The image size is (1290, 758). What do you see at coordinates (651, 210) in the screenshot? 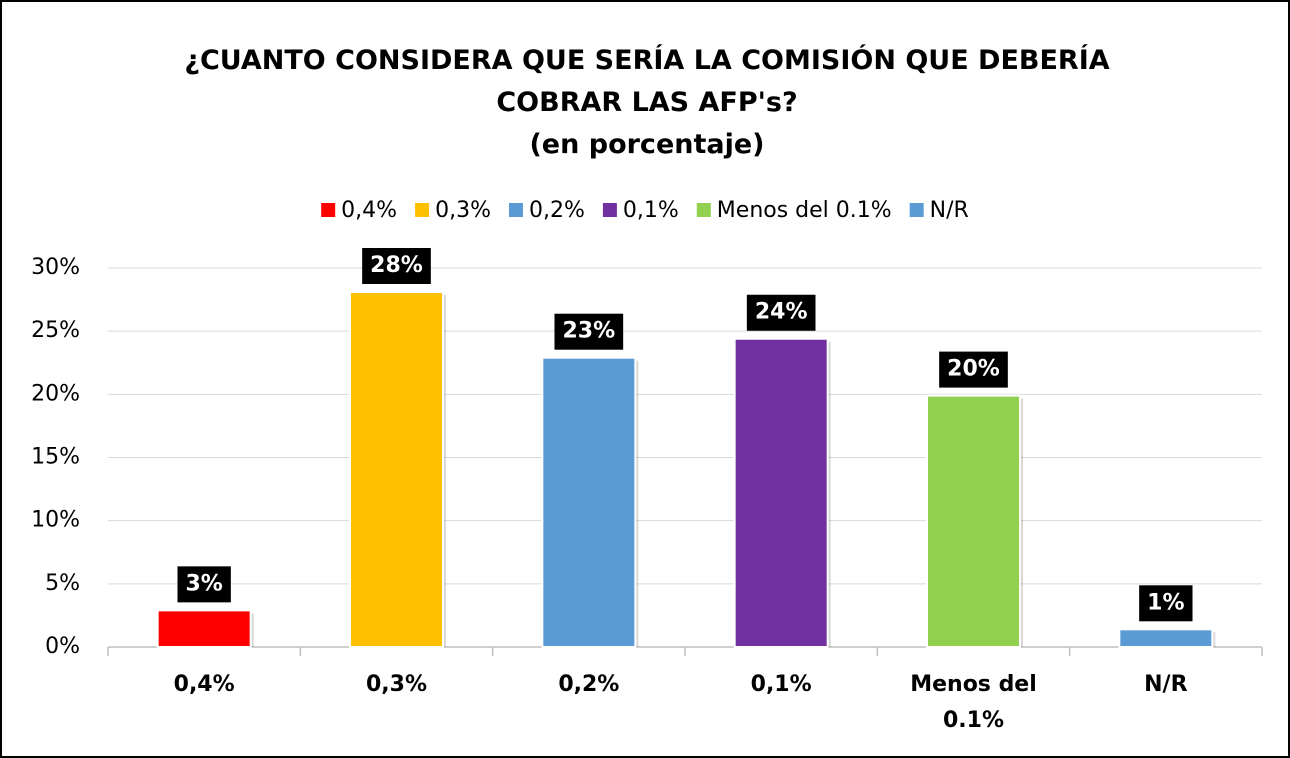
I see `legend-label: 0,1%` at bounding box center [651, 210].